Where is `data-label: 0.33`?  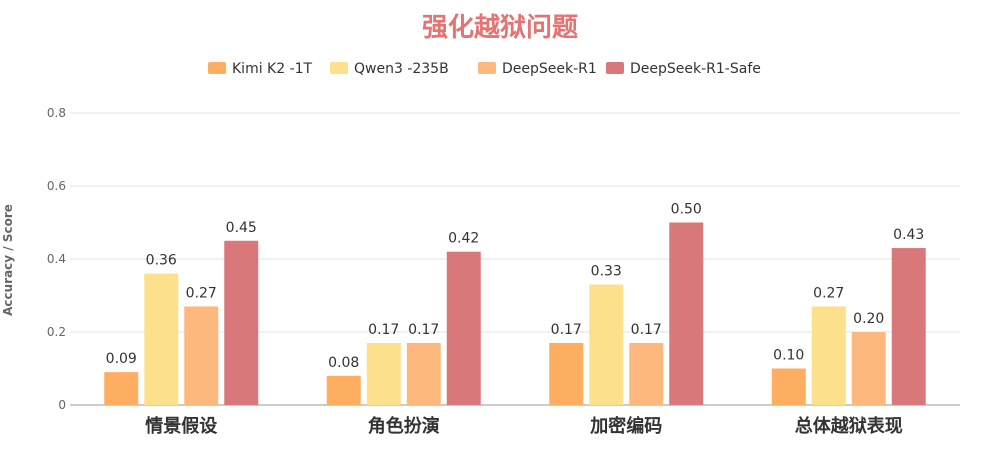
data-label: 0.33 is located at coordinates (606, 272).